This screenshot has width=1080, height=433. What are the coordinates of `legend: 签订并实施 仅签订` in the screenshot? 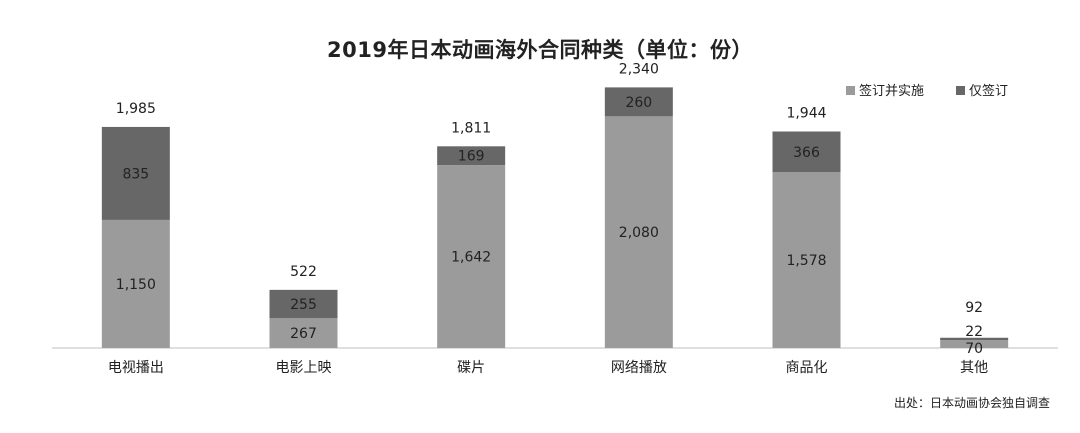 It's located at (927, 91).